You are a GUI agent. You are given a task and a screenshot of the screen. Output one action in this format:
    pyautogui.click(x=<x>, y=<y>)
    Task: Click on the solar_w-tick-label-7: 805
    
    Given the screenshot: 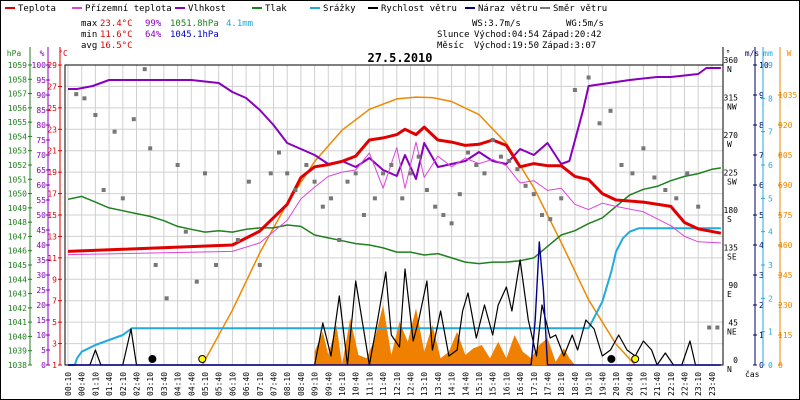 What is the action you would take?
    pyautogui.click(x=785, y=155)
    